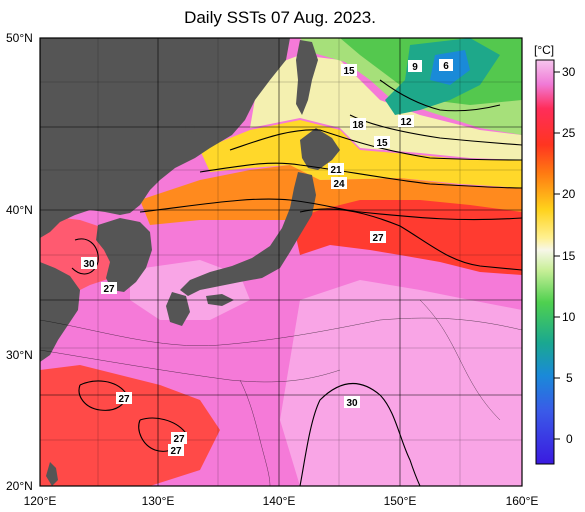  What do you see at coordinates (19, 262) in the screenshot?
I see `latitude-labels: 50°N 40°N 30°N 20°N` at bounding box center [19, 262].